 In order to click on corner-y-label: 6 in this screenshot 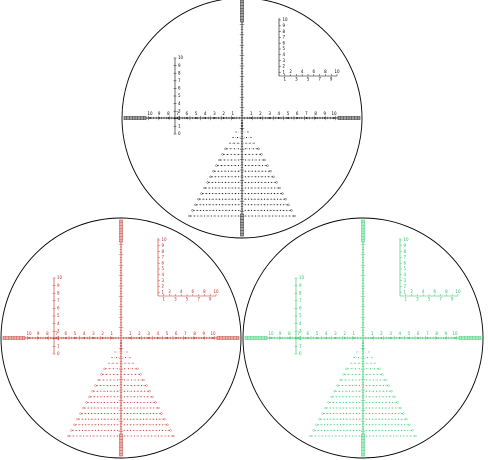, I will do `click(405, 262)`.